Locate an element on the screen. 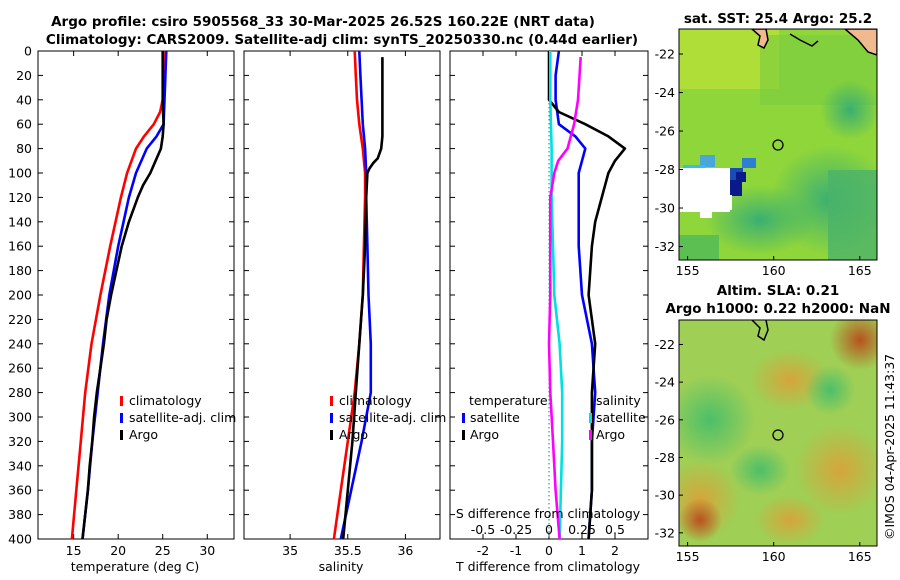  sst-map-axes: 155 160 165 -22 -24 -26 -28 -30 -32 is located at coordinates (763, 162).